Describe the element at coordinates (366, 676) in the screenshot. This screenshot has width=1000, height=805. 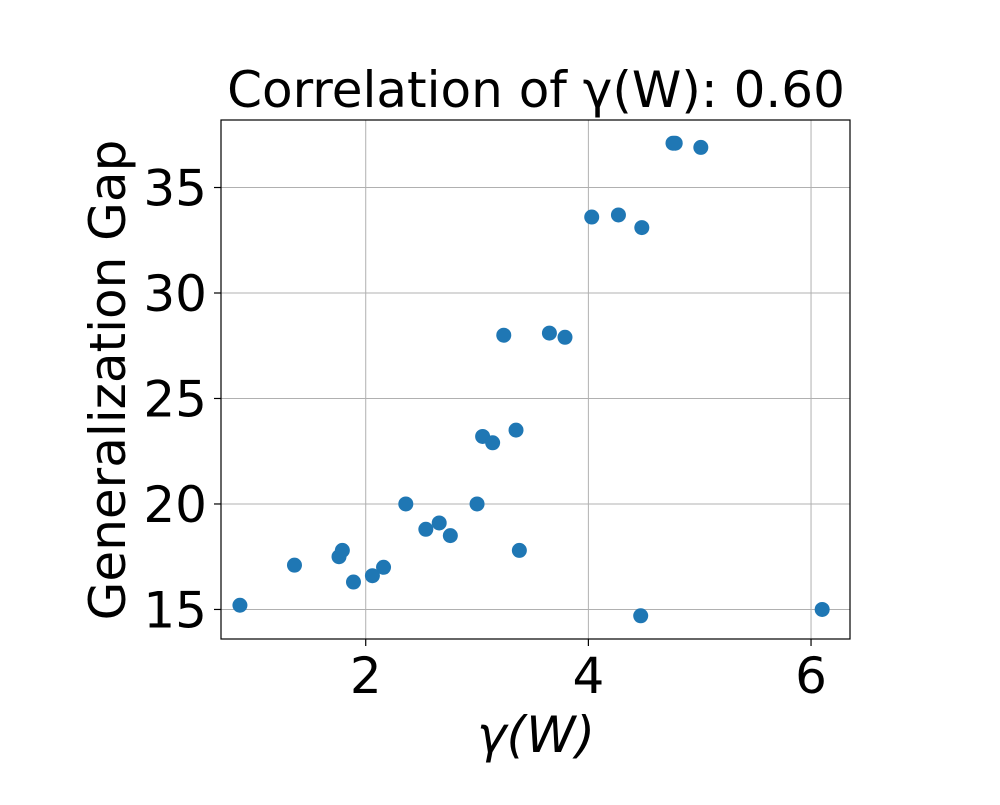
I see `x-tick-label: 2` at that location.